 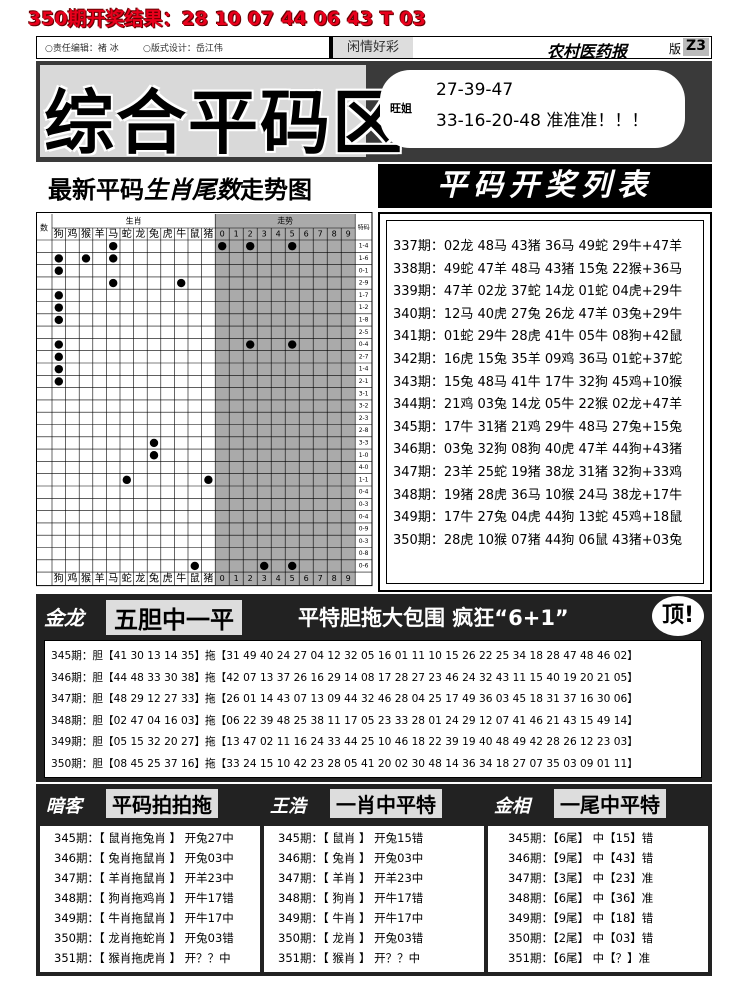 I want to click on section-title: 一肖中平特, so click(x=386, y=803).